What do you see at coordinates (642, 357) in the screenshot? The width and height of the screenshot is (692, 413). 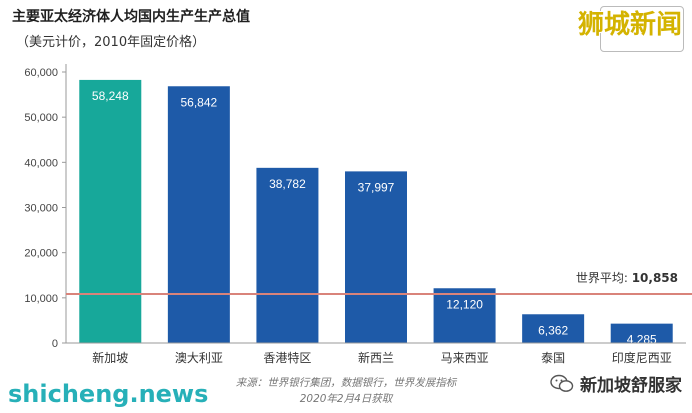 I see `x-tick-label: 印度尼西亚` at bounding box center [642, 357].